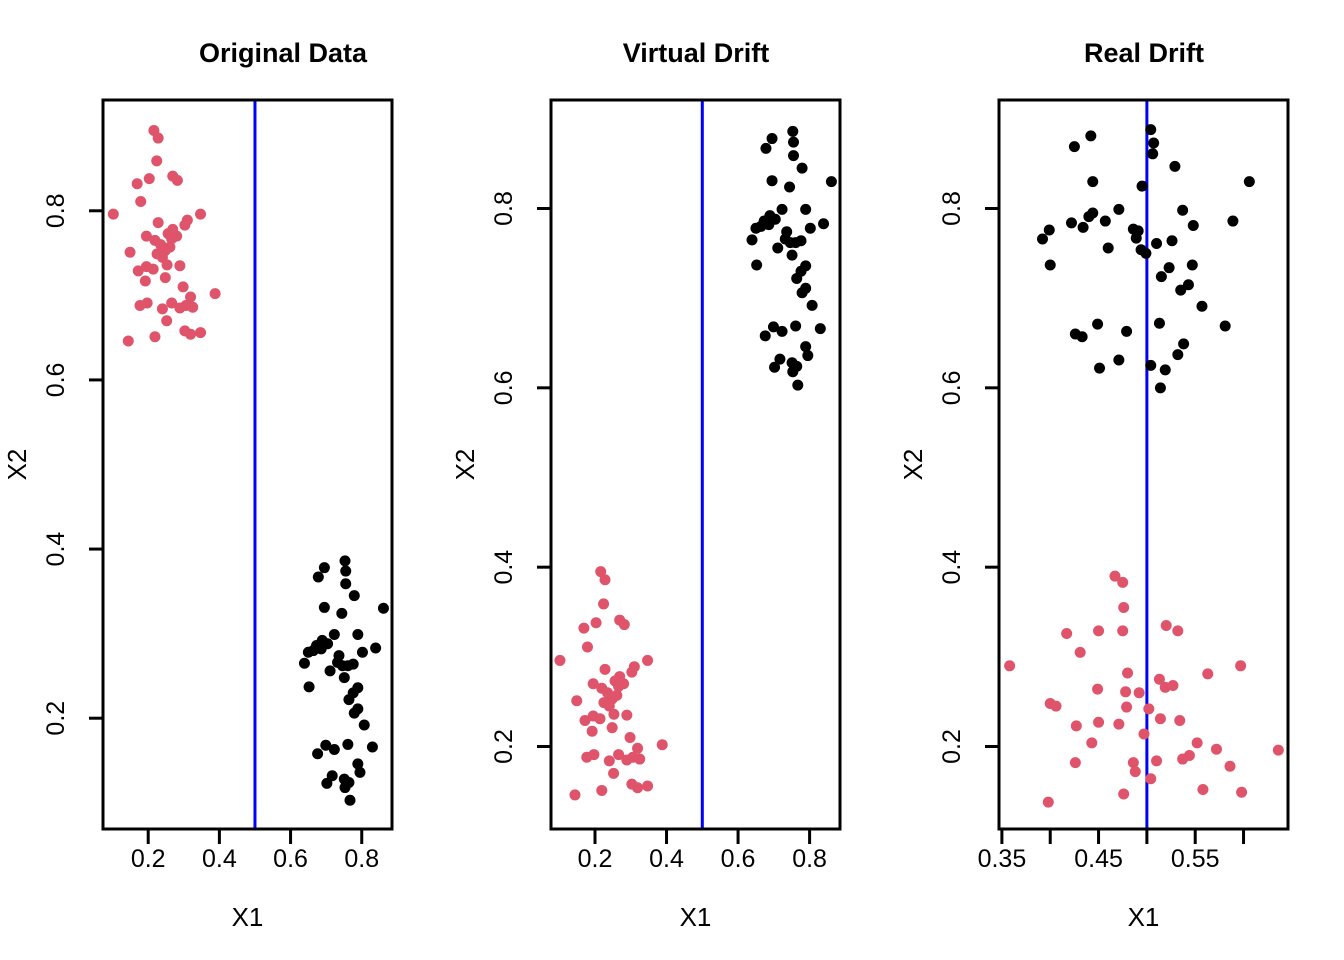 The width and height of the screenshot is (1344, 960). Describe the element at coordinates (148, 859) in the screenshot. I see `x-tick-label: 0.2` at that location.